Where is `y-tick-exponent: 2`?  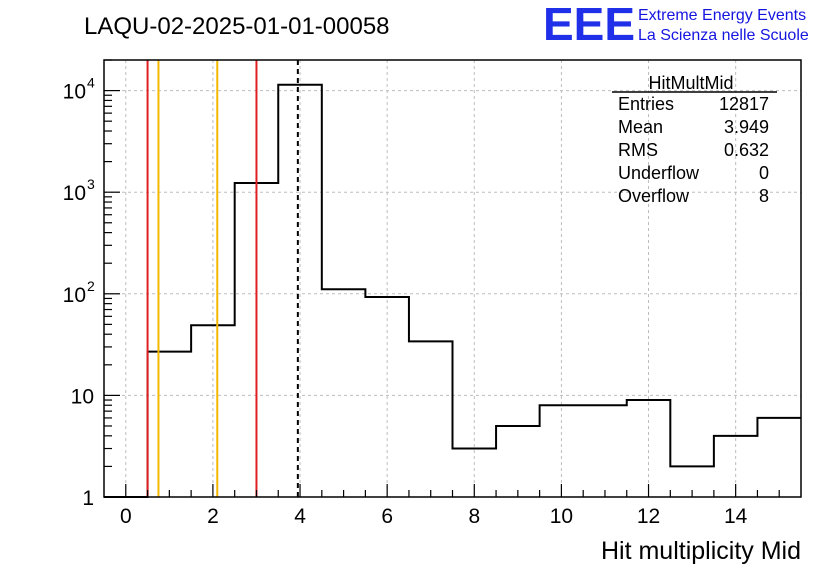 y-tick-exponent: 2 is located at coordinates (91, 286).